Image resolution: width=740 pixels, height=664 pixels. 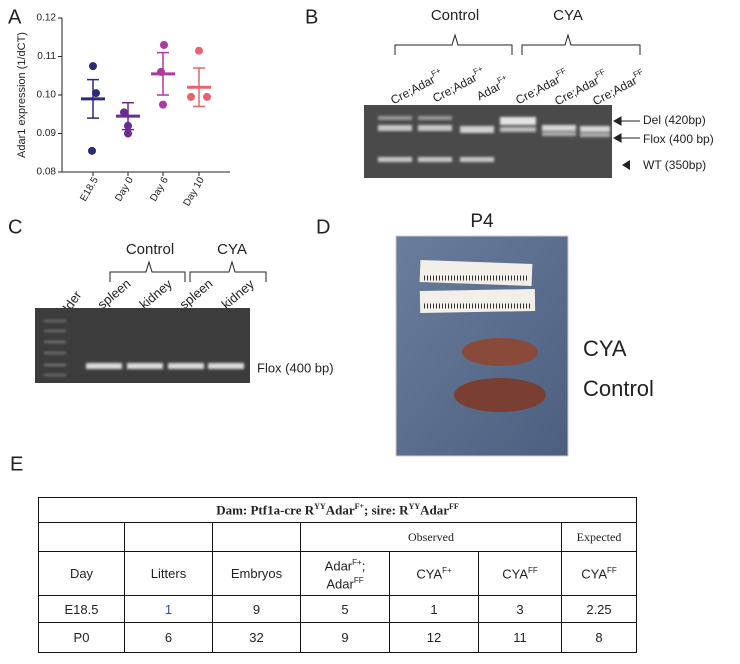 I want to click on band-label: Del (420bp), so click(x=674, y=120).